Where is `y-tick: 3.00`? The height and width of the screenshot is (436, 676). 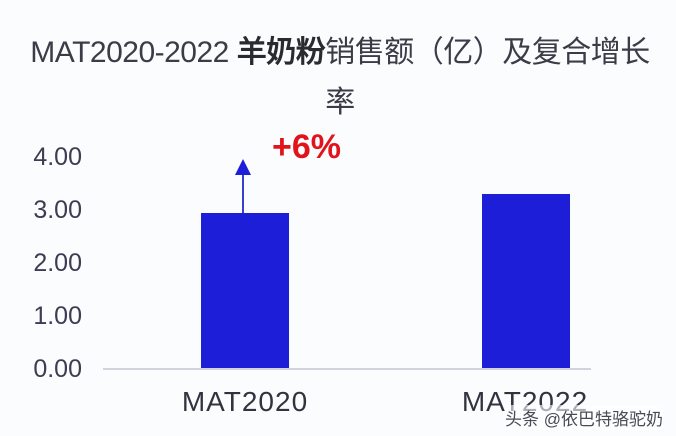 y-tick: 3.00 is located at coordinates (57, 210).